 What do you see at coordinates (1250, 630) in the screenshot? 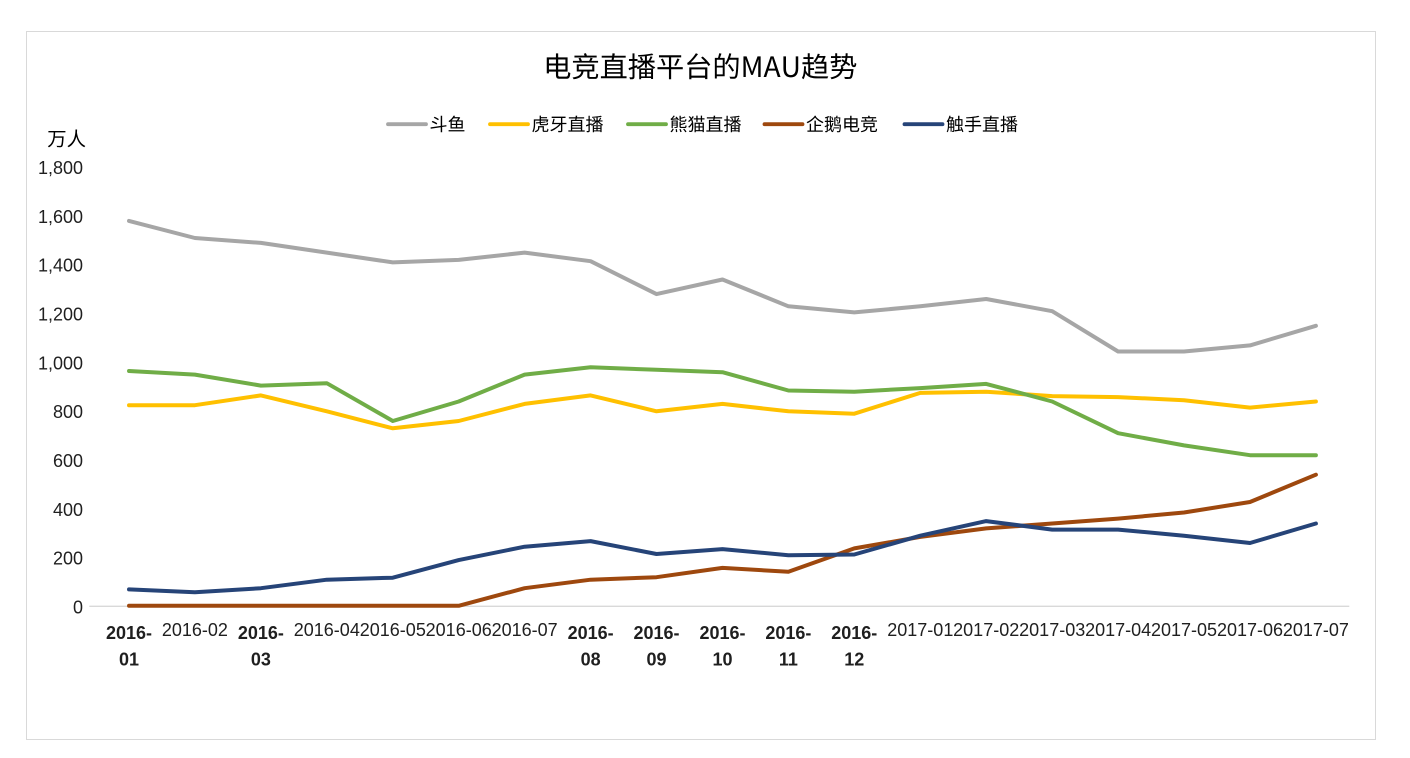
I see `svg-text: 2017-06` at bounding box center [1250, 630].